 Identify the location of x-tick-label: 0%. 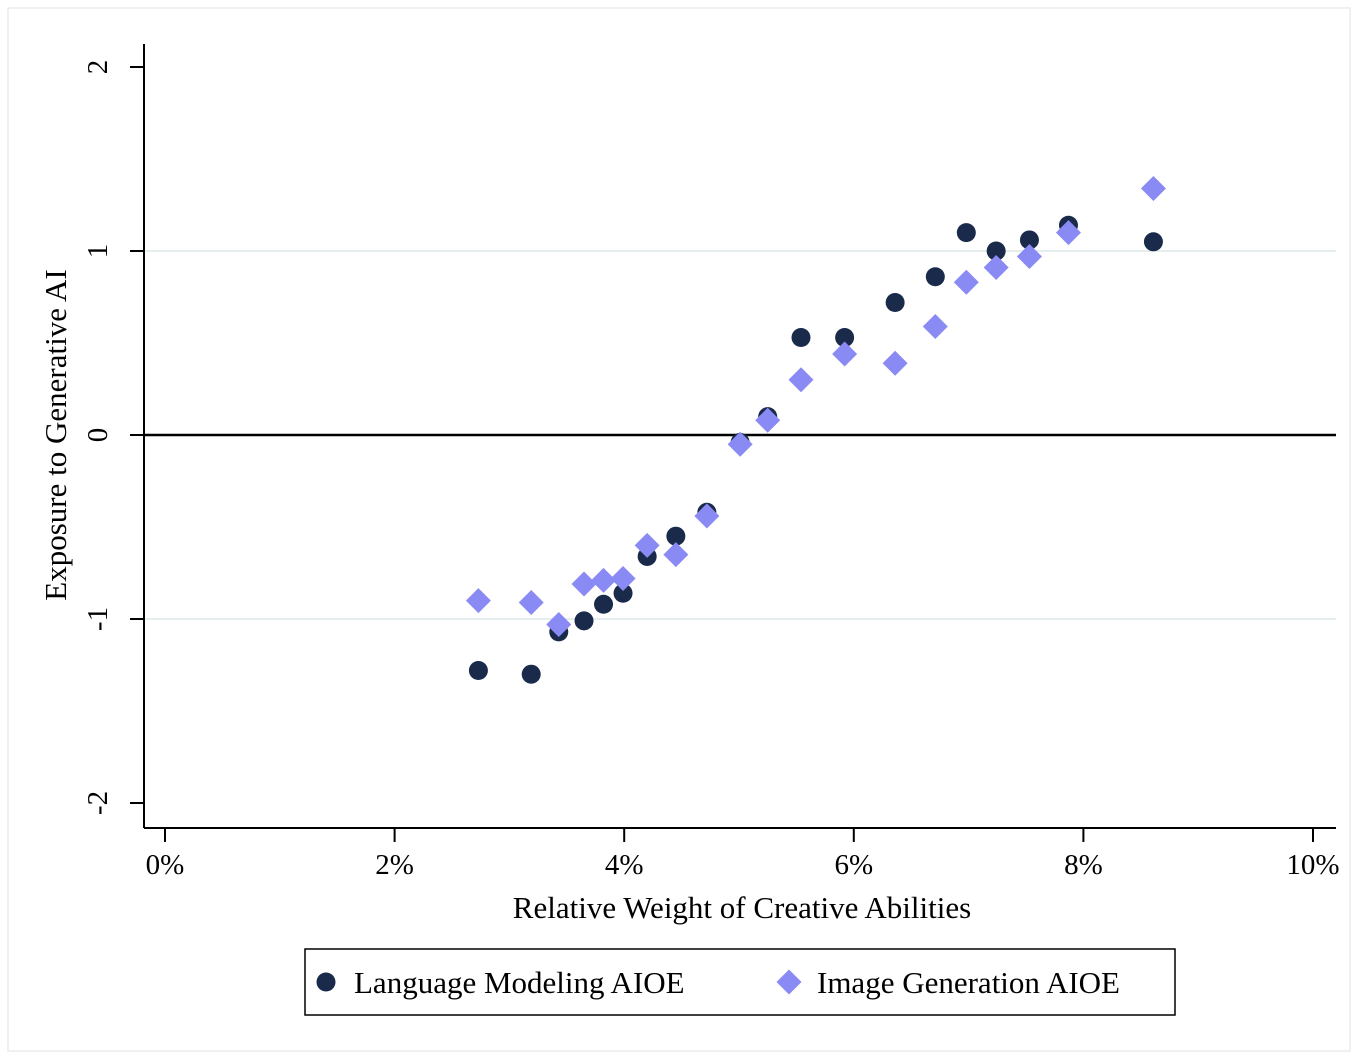
(165, 865).